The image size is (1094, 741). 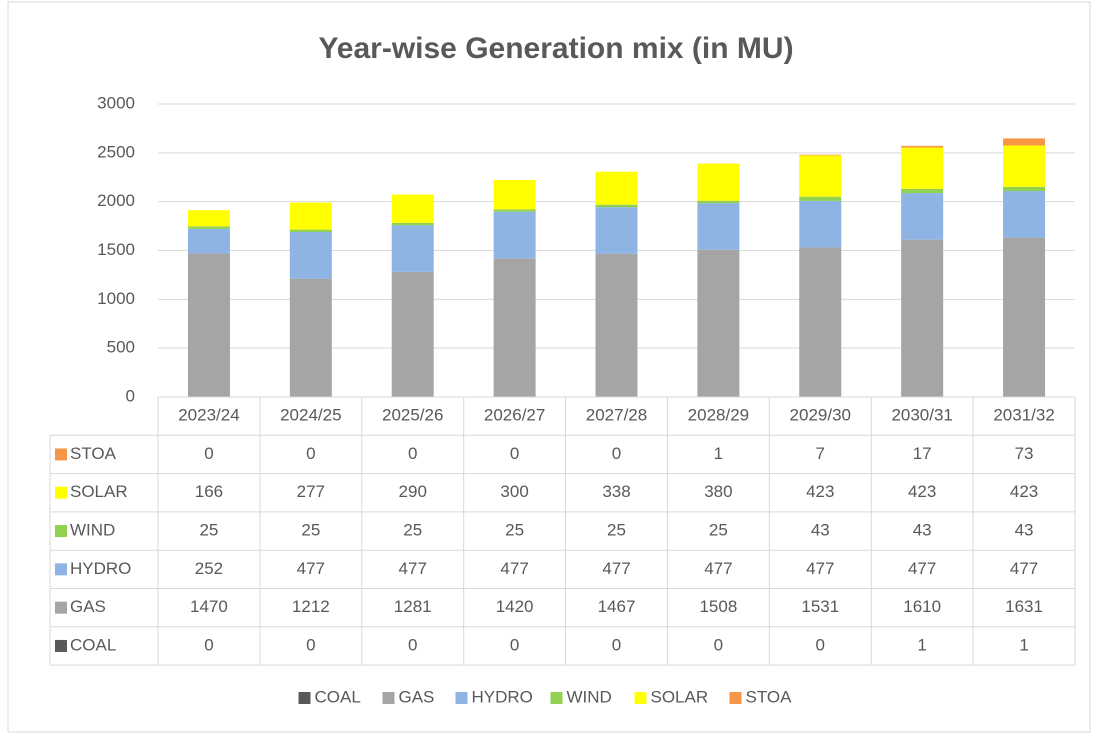 I want to click on legend-label: COAL, so click(x=338, y=696).